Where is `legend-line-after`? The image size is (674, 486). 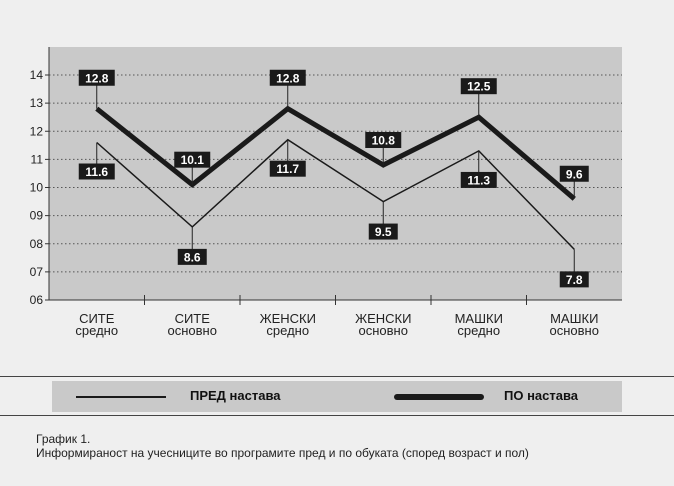 legend-line-after is located at coordinates (439, 397).